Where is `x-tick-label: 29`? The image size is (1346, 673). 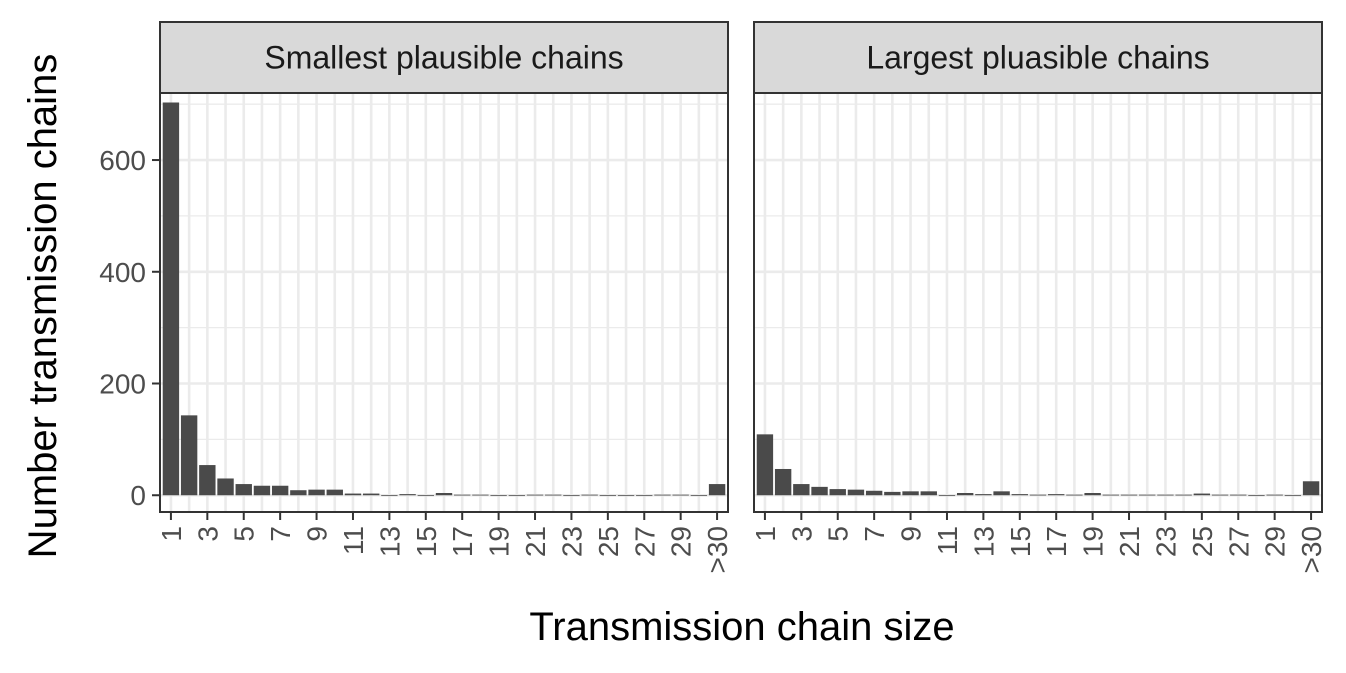
x-tick-label: 29 is located at coordinates (681, 541).